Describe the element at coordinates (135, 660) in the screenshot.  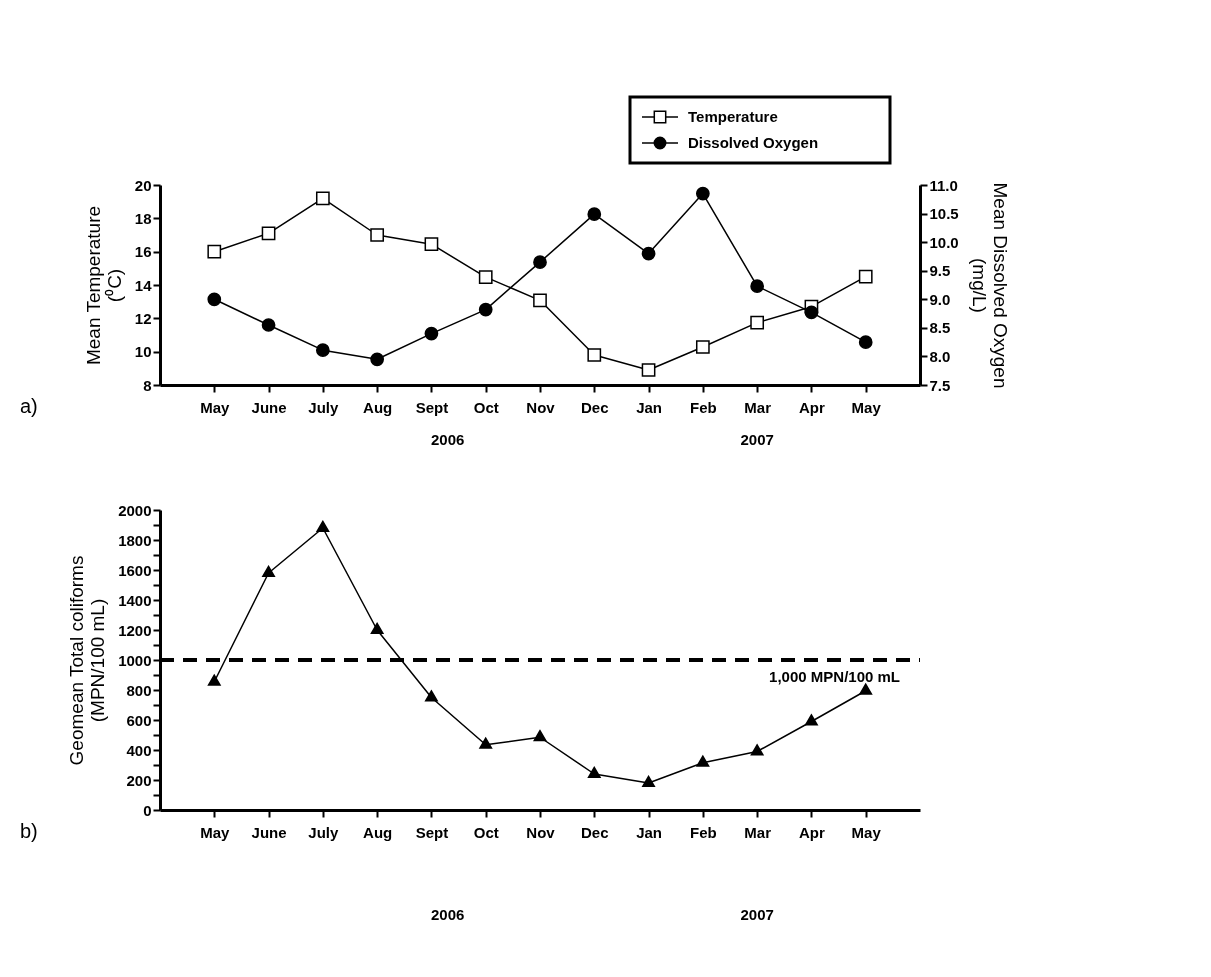
I see `y-tick-label: 1000` at that location.